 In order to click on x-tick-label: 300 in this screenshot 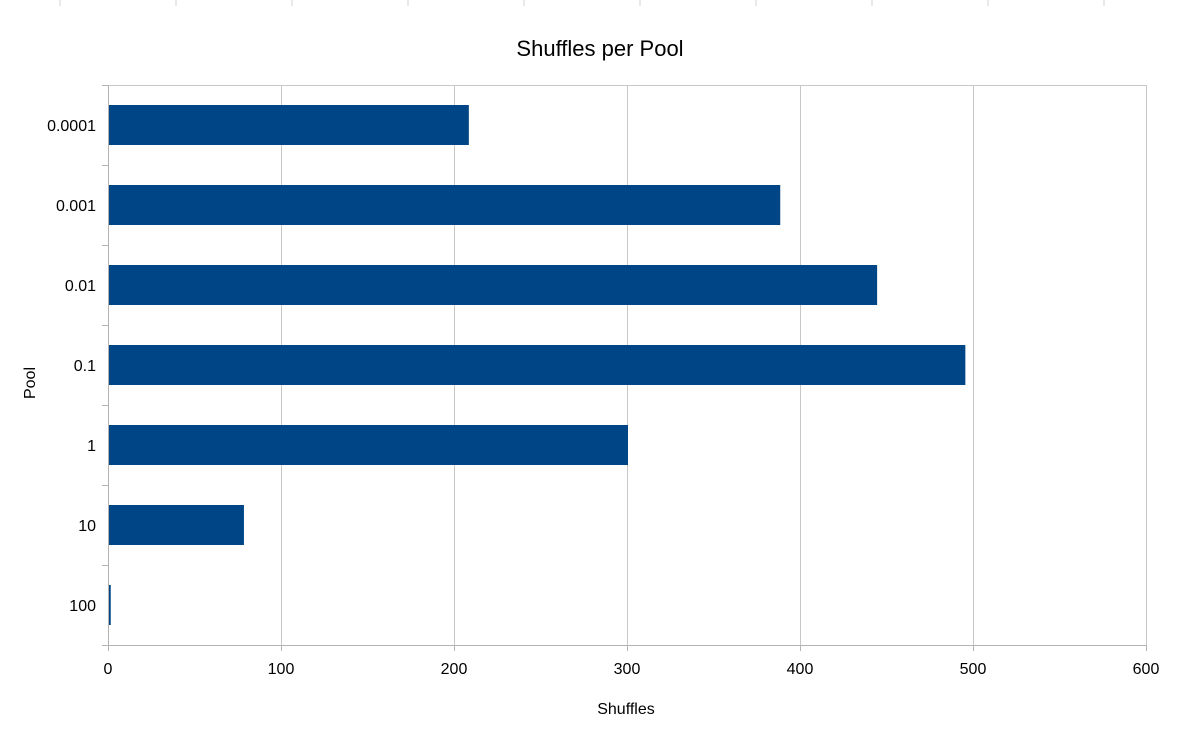, I will do `click(627, 669)`.